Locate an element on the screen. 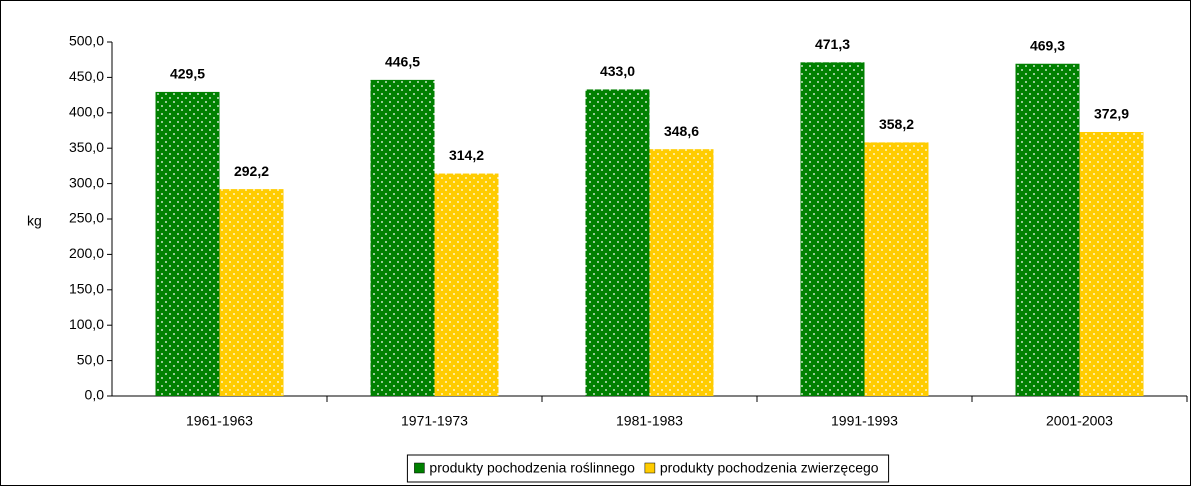 Image resolution: width=1191 pixels, height=491 pixels. value-label: 358,2 is located at coordinates (896, 124).